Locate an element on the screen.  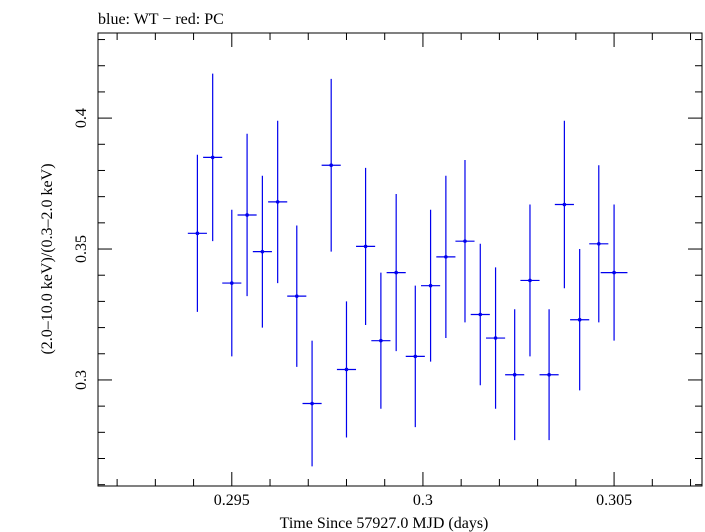
y-axis-label: (2.0–10.0 keV)/(0.3–2.0 keV) is located at coordinates (47, 258).